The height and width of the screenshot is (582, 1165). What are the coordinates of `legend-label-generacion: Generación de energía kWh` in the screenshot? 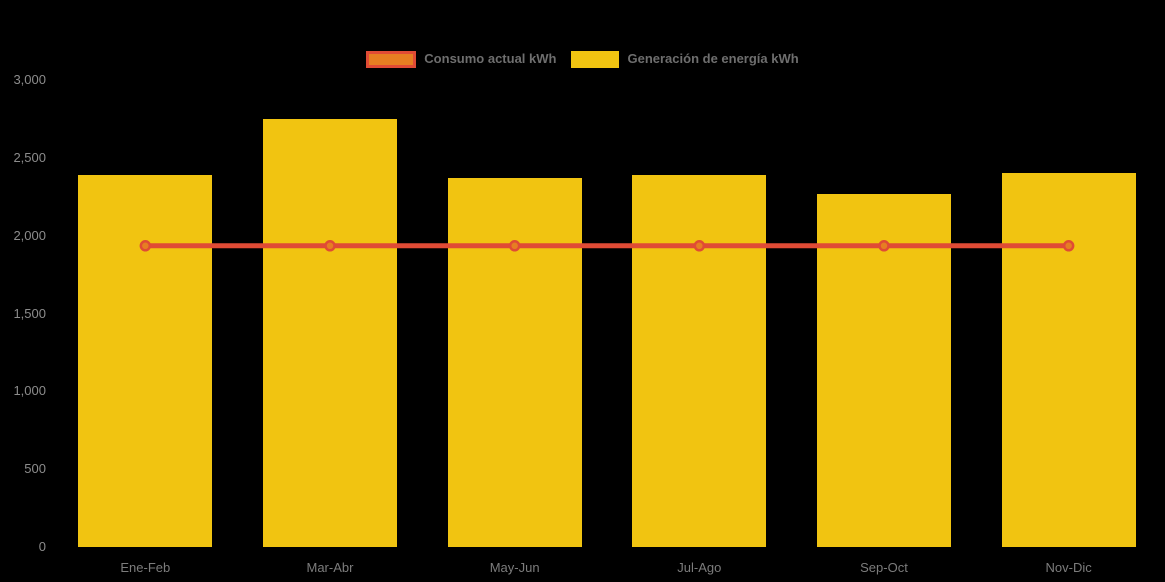 It's located at (713, 58).